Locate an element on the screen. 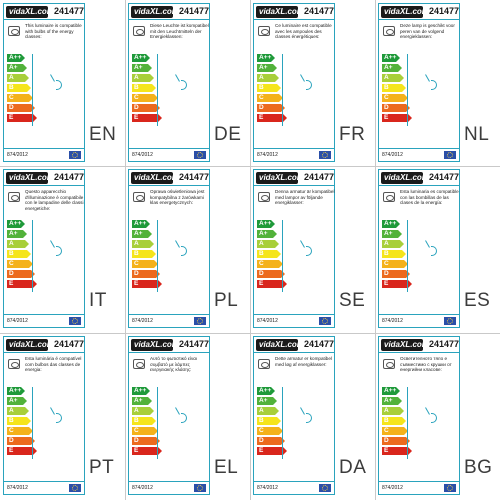  language-code: BG is located at coordinates (478, 467).